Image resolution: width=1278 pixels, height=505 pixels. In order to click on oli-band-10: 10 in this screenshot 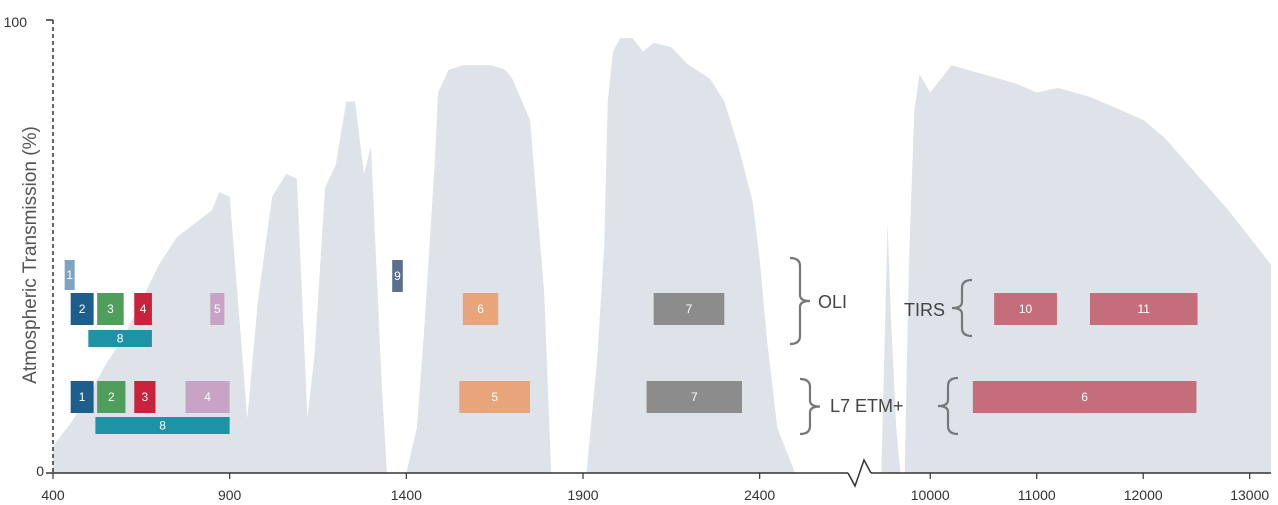, I will do `click(1025, 309)`.